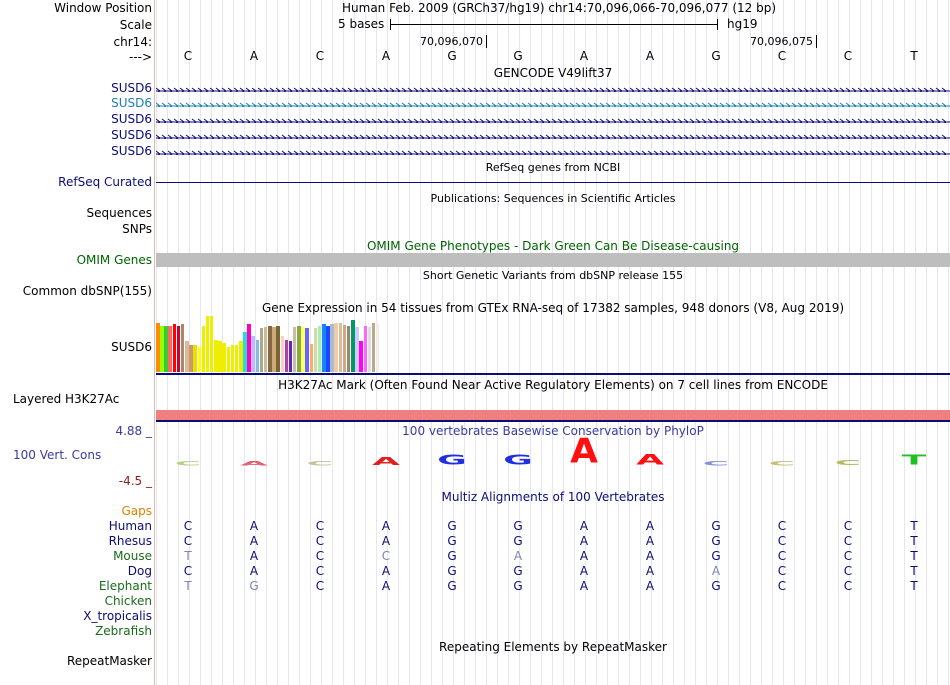 The height and width of the screenshot is (685, 950). I want to click on omim-label: OMIM Genes, so click(114, 260).